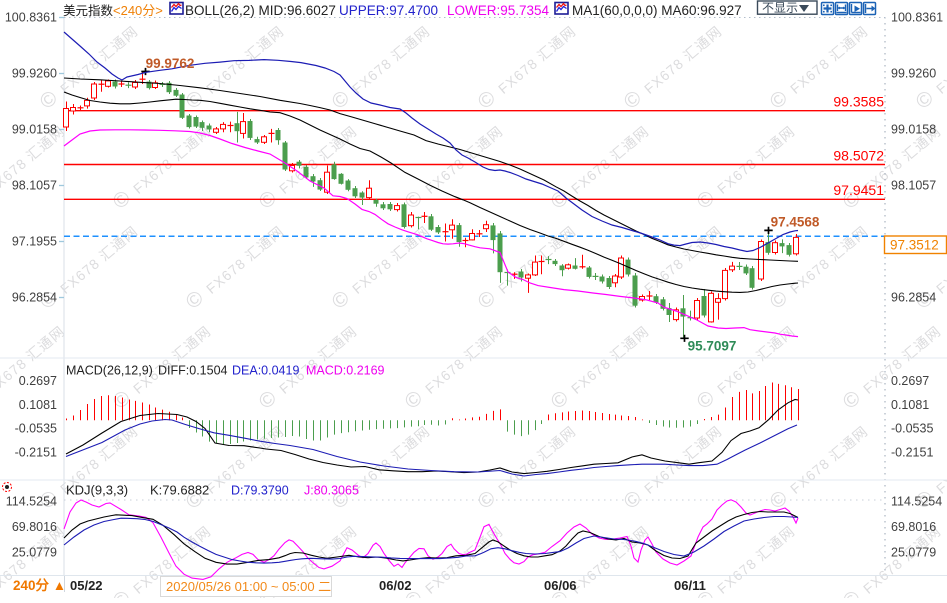 The image size is (947, 603). What do you see at coordinates (395, 585) in the screenshot?
I see `svg-text: 06/02` at bounding box center [395, 585].